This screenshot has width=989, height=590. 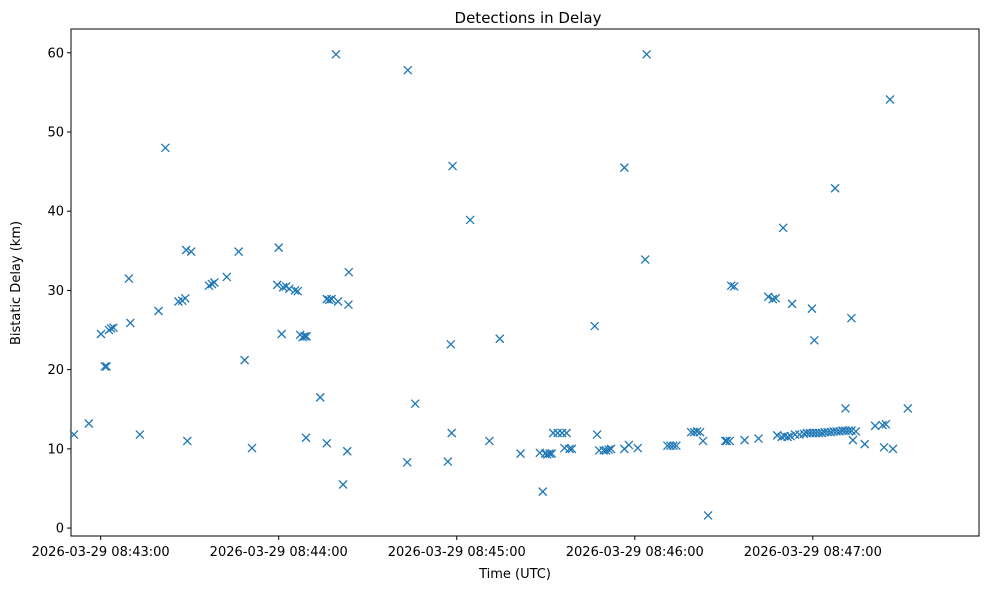 What do you see at coordinates (279, 552) in the screenshot?
I see `x-tick-label: 2026-03-29 08:44:00` at bounding box center [279, 552].